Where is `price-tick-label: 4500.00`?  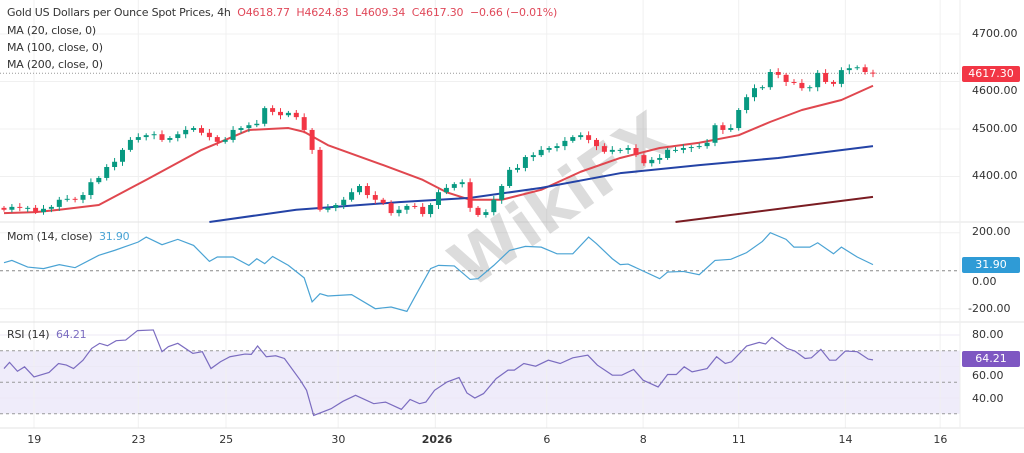 price-tick-label: 4500.00 is located at coordinates (995, 128).